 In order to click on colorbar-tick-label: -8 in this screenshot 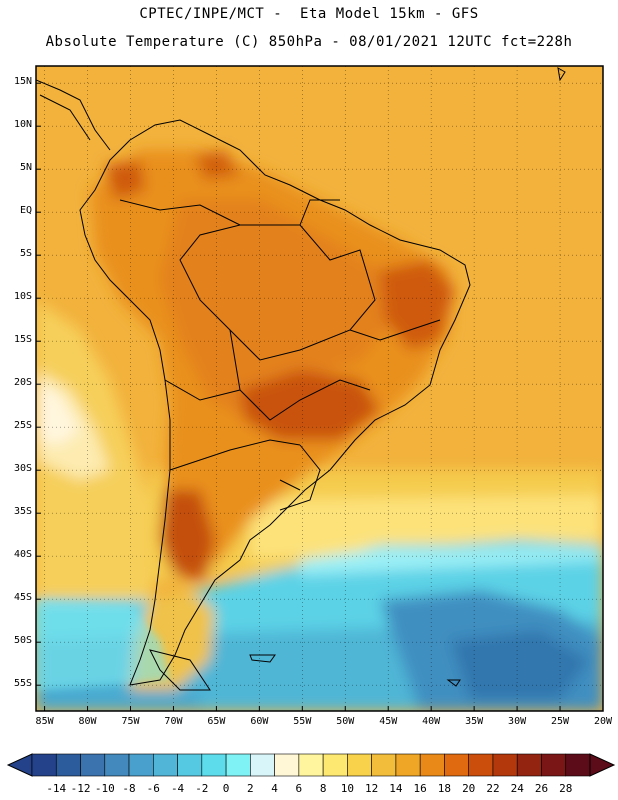, I will do `click(129, 788)`.